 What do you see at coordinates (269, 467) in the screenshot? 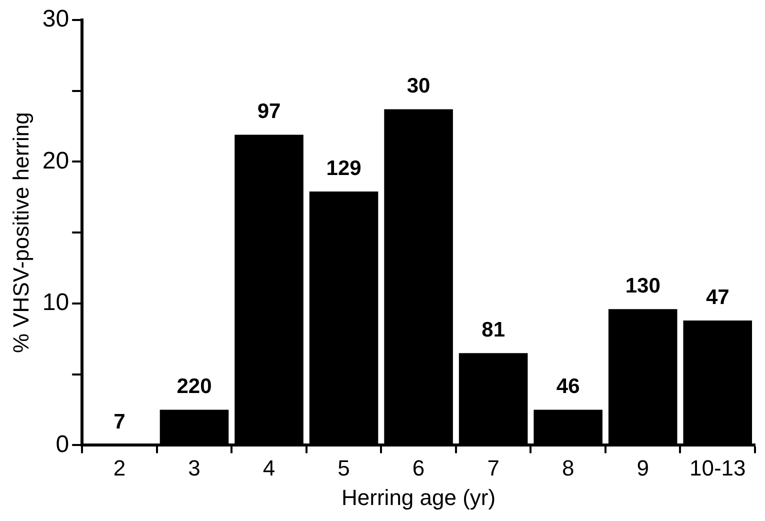
I see `x-tick-label: 4` at bounding box center [269, 467].